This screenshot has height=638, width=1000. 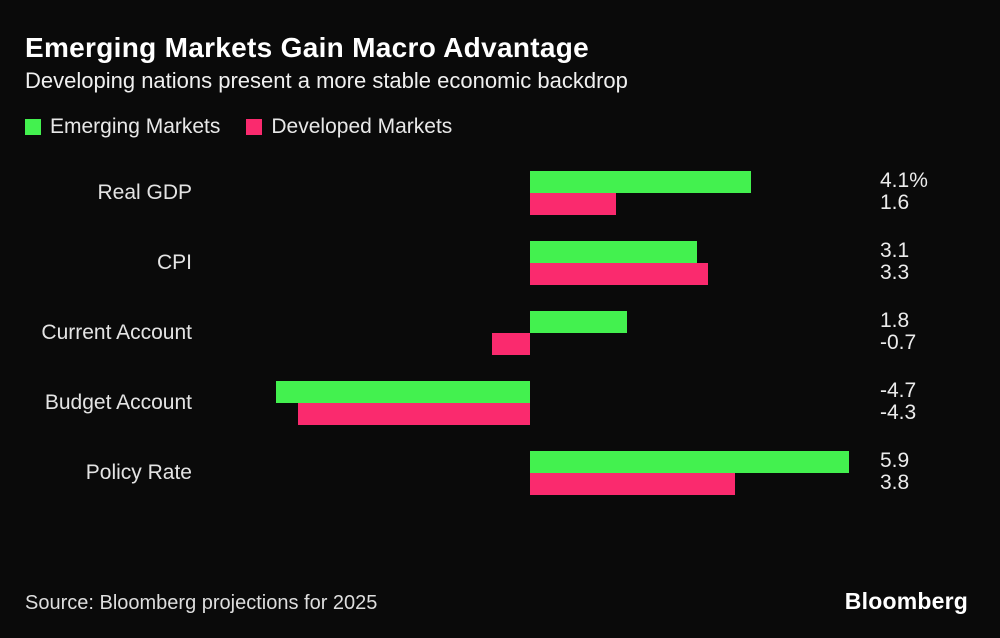 I want to click on value-label-group: -4.7 -4.3, so click(x=935, y=402).